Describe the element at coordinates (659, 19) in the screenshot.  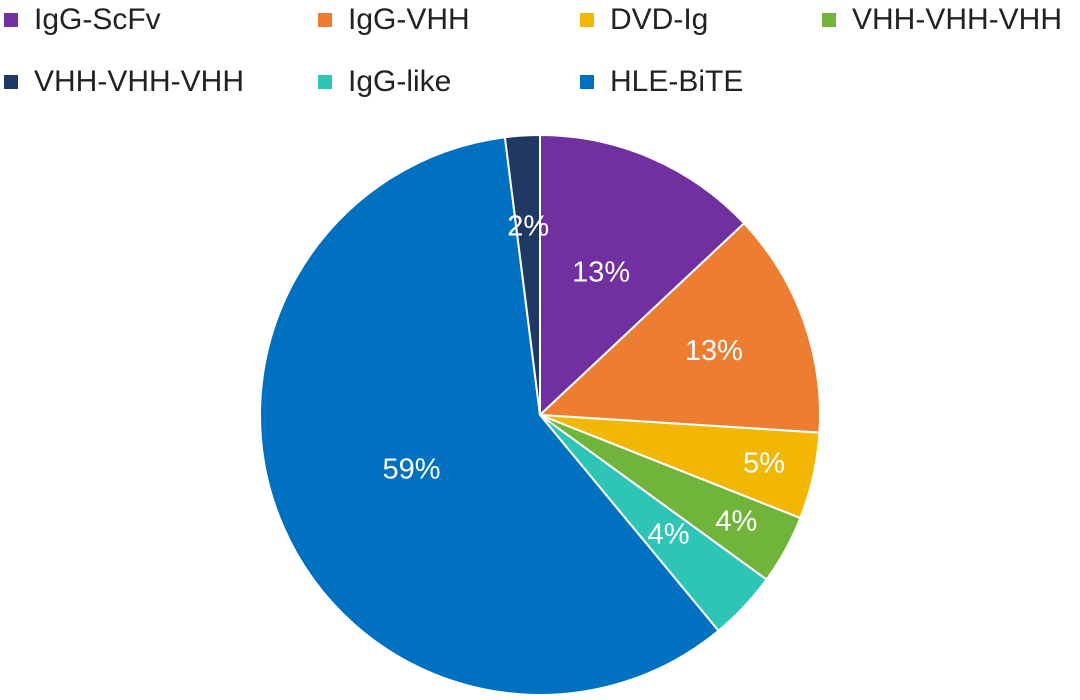
I see `legend-label: DVD-Ig` at that location.